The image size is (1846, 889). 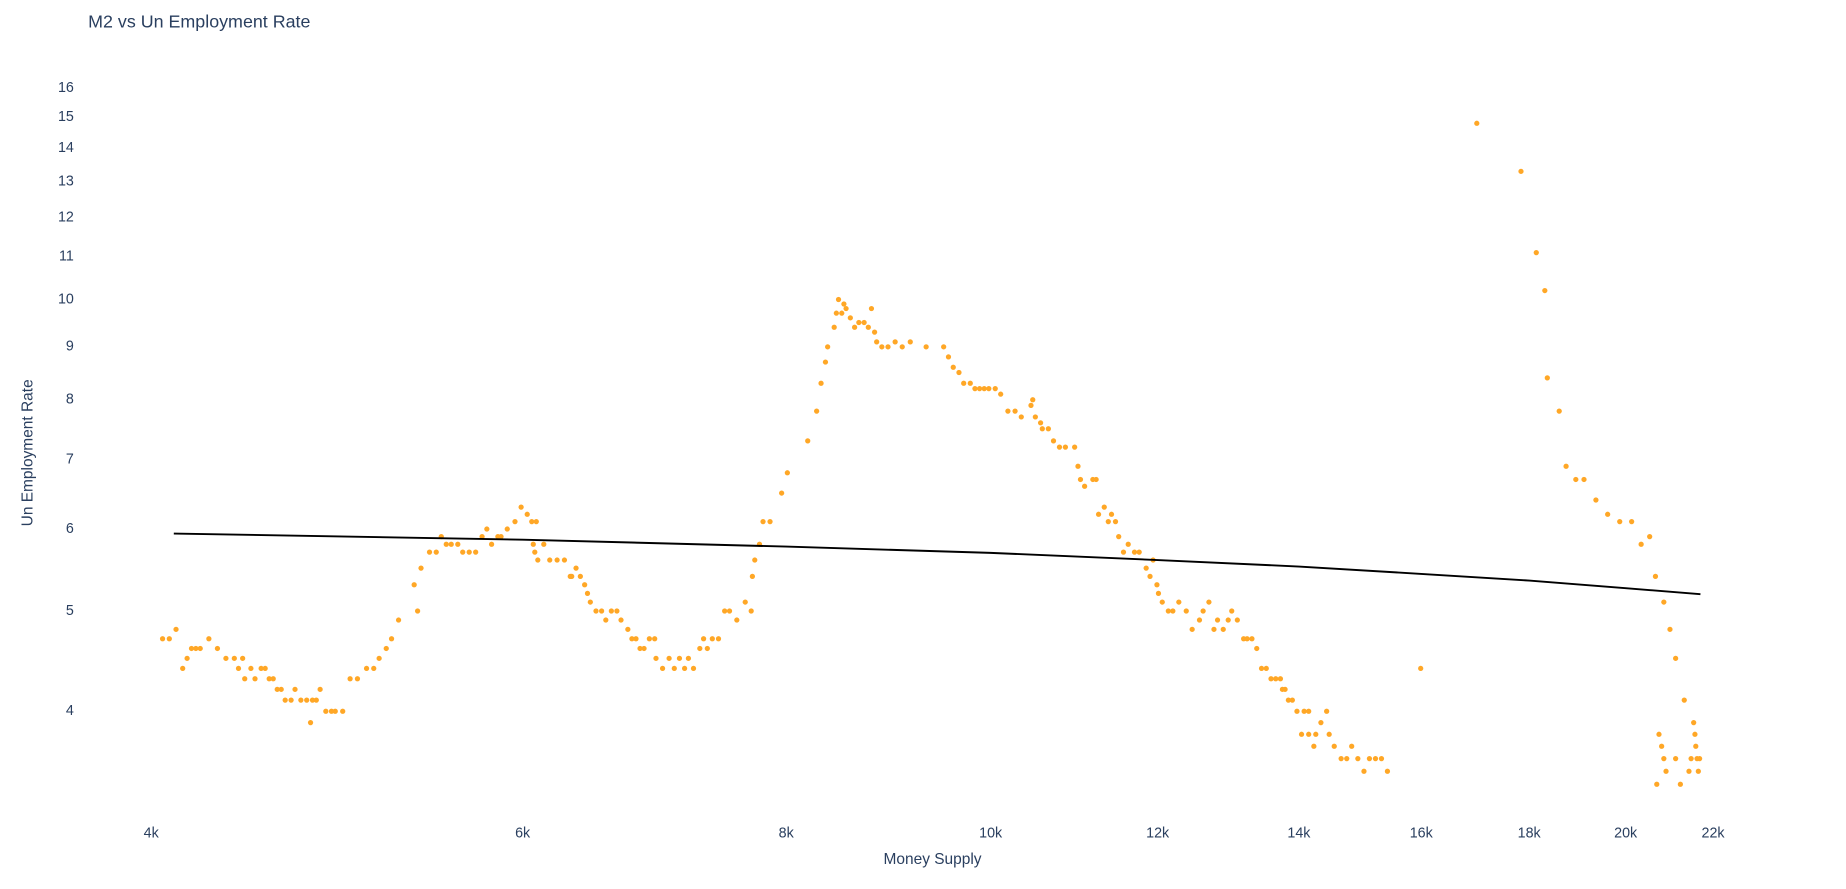 What do you see at coordinates (787, 834) in the screenshot?
I see `x-tick-label: 8k` at bounding box center [787, 834].